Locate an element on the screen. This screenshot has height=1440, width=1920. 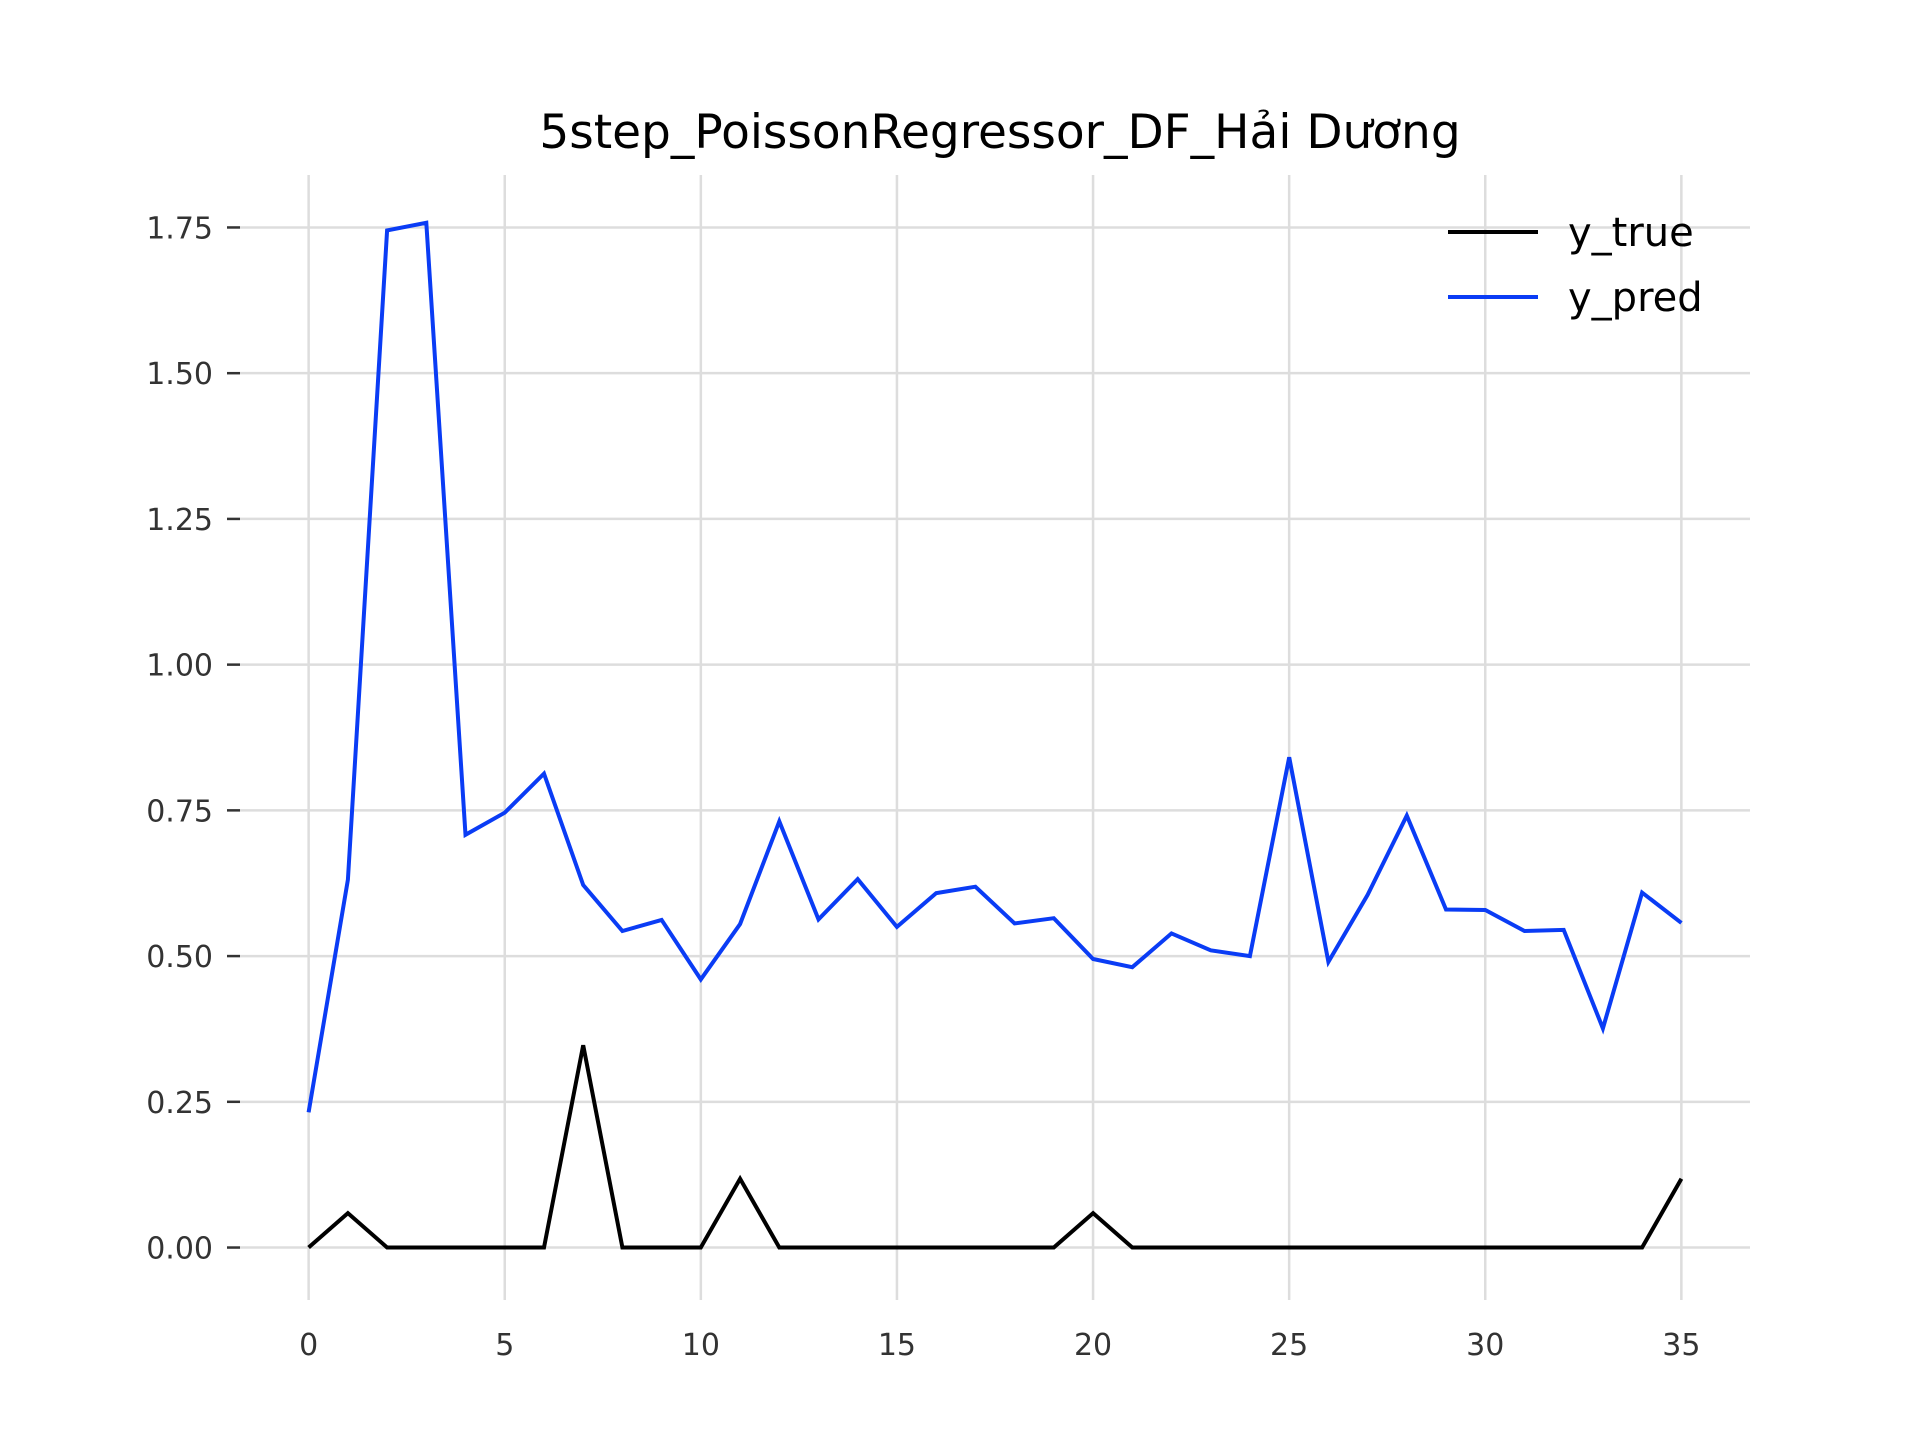
y-tick-label: 1.75 is located at coordinates (179, 228).